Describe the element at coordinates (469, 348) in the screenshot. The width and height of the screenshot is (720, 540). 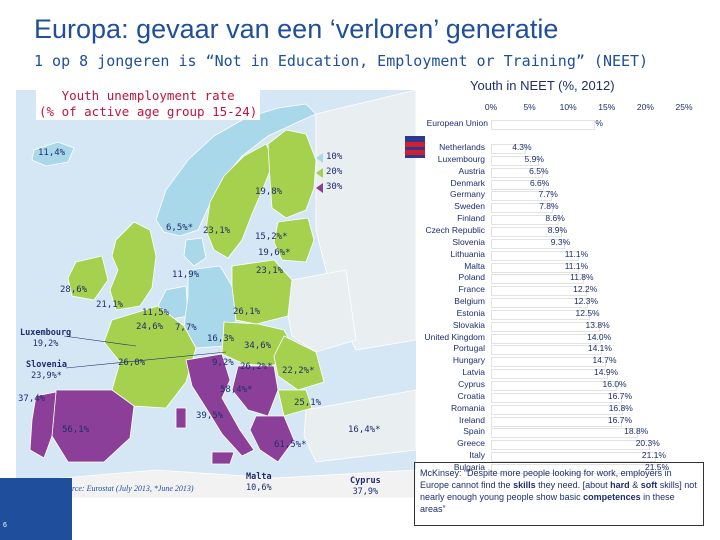
I see `country-label: Portugal` at that location.